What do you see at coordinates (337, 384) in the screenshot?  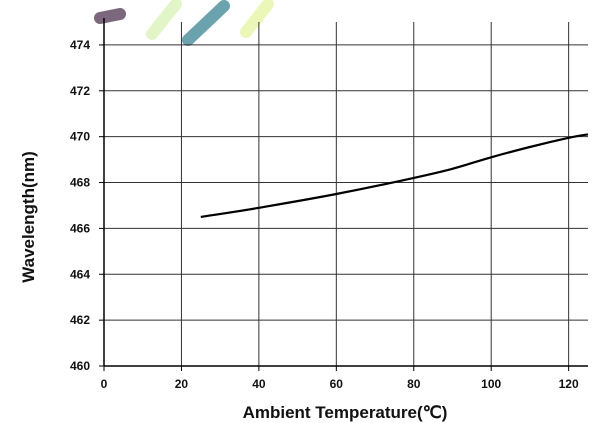 I see `x-tick-label: 60` at bounding box center [337, 384].